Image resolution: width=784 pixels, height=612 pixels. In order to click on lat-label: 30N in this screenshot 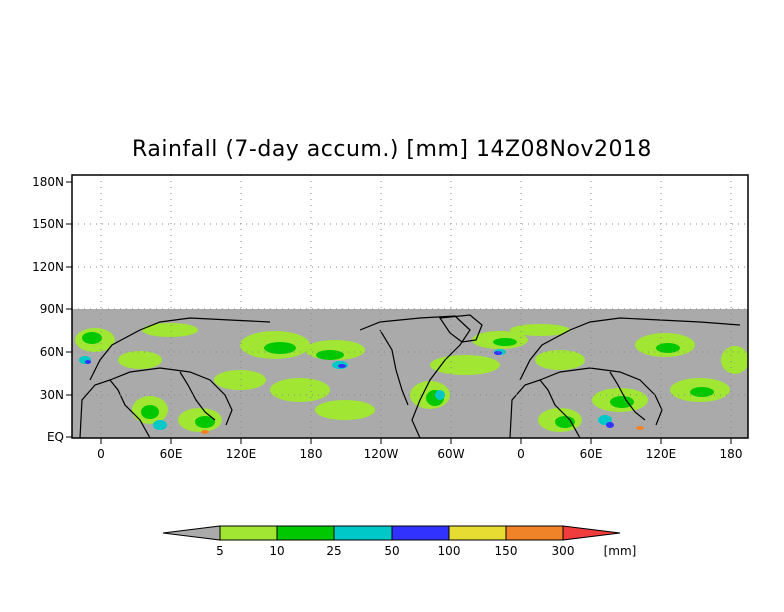, I will do `click(52, 395)`.